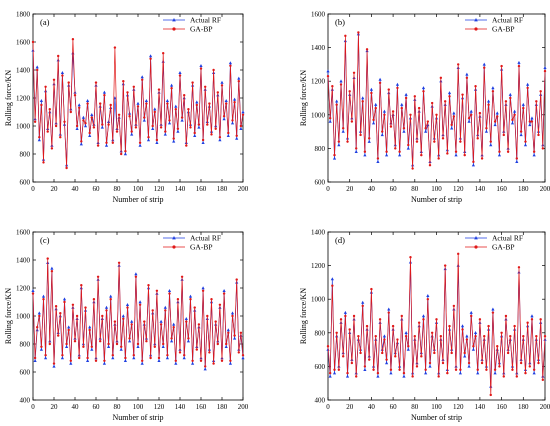 The width and height of the screenshot is (550, 426). What do you see at coordinates (303, 316) in the screenshot?
I see `y-axis-title: Rolling force/KN` at bounding box center [303, 316].